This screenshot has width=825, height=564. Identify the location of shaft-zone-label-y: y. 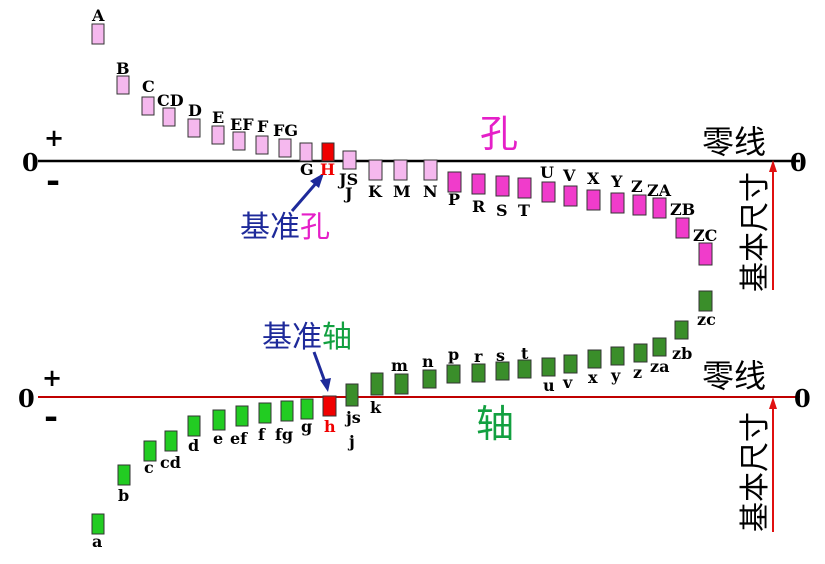
(615, 375).